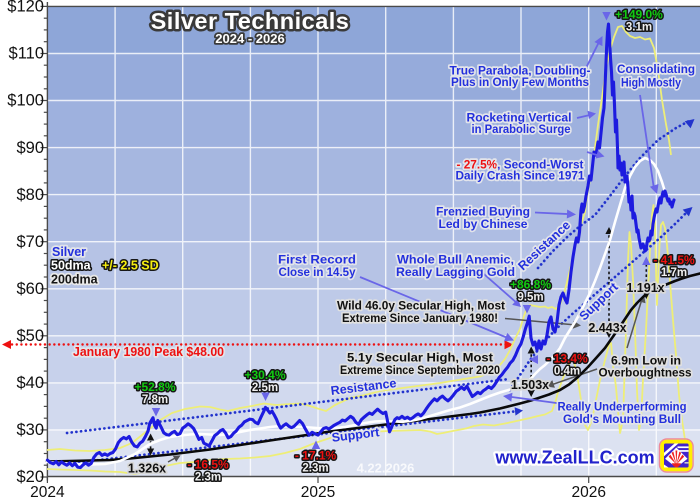  Describe the element at coordinates (483, 224) in the screenshot. I see `svg-text: Led by Chinese` at that location.